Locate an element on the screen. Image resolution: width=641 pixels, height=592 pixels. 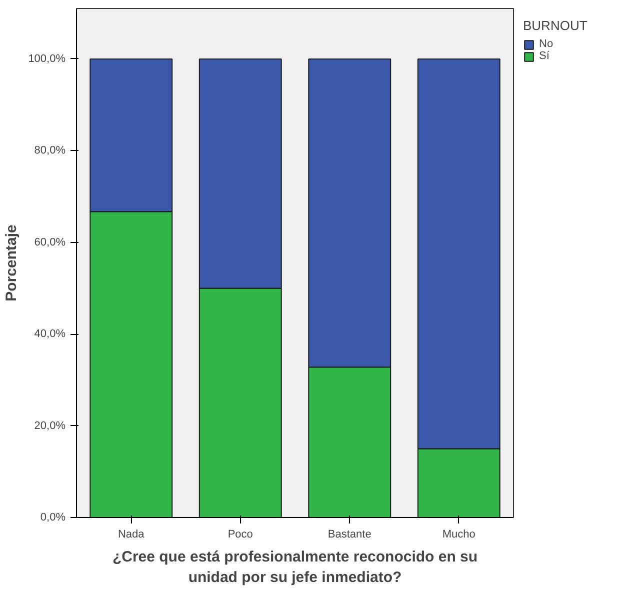
x-tick-label: Mucho is located at coordinates (459, 534).